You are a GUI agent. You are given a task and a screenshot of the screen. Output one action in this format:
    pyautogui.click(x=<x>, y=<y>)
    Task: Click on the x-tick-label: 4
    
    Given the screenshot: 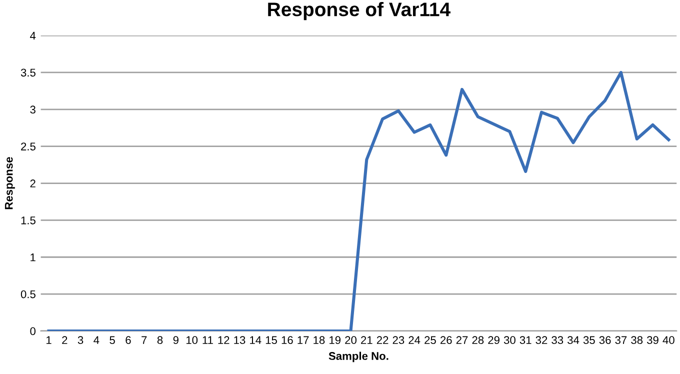 What is the action you would take?
    pyautogui.click(x=97, y=340)
    